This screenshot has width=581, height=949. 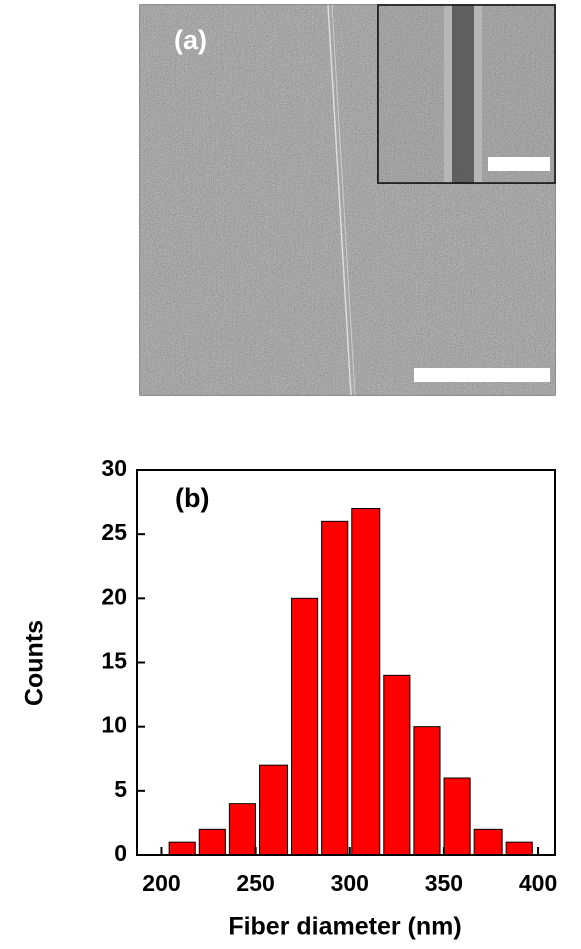 I want to click on y-tick-label: 20, so click(x=114, y=596).